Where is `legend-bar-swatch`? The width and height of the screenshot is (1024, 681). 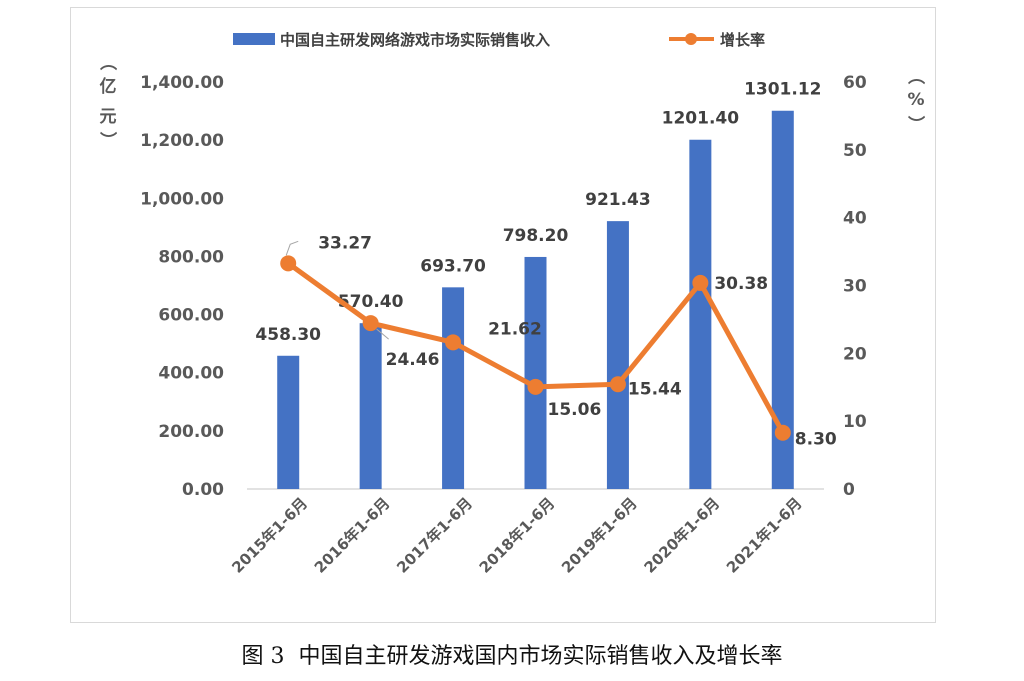
legend-bar-swatch is located at coordinates (254, 39).